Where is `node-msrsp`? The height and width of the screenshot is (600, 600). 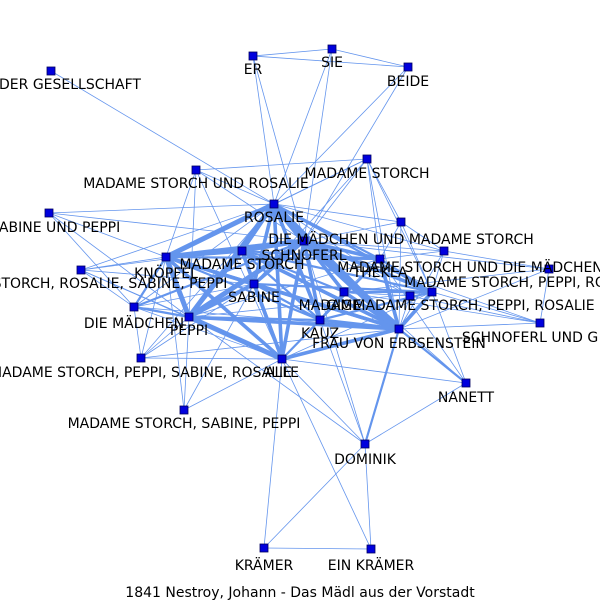 node-msrsp is located at coordinates (81, 270).